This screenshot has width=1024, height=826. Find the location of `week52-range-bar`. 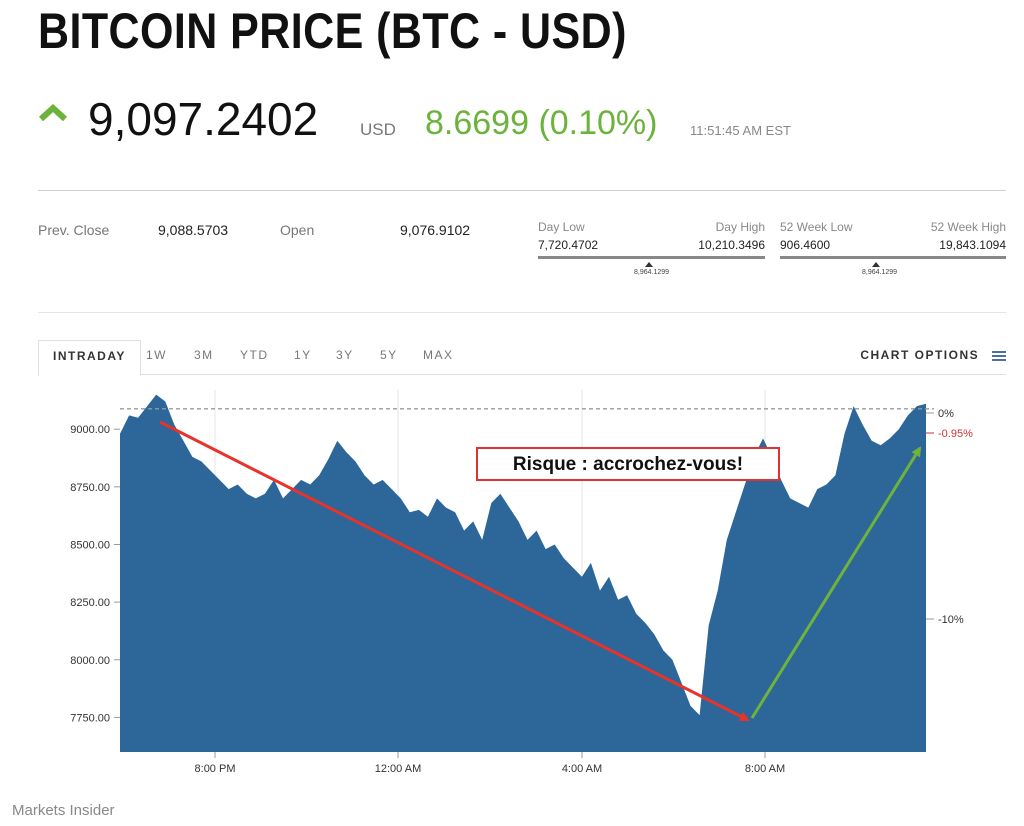

week52-range-bar is located at coordinates (893, 257).